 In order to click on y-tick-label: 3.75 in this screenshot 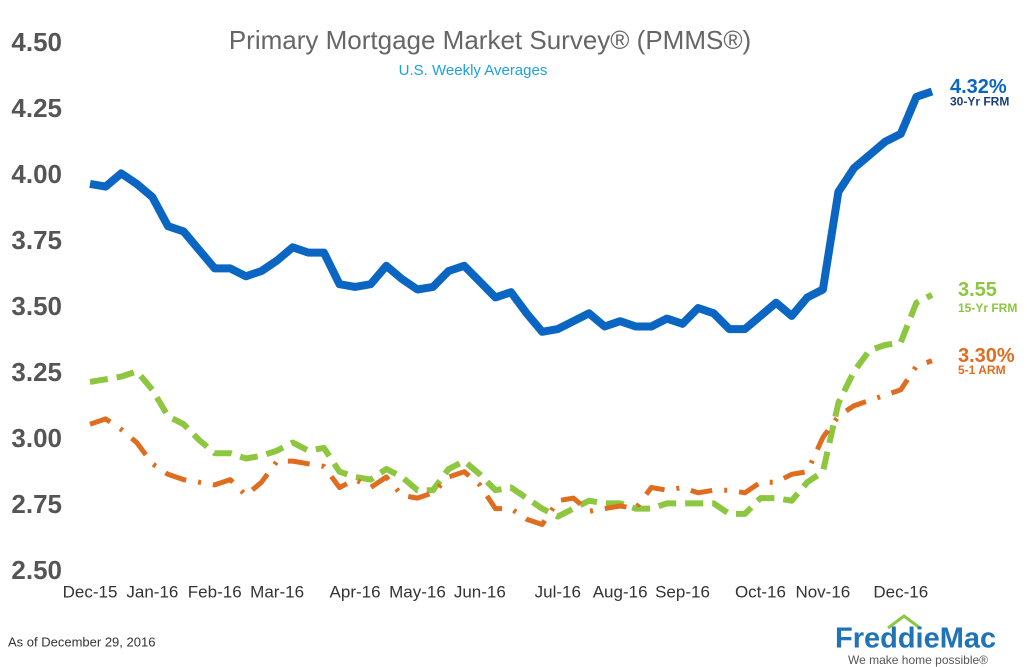, I will do `click(36, 240)`.